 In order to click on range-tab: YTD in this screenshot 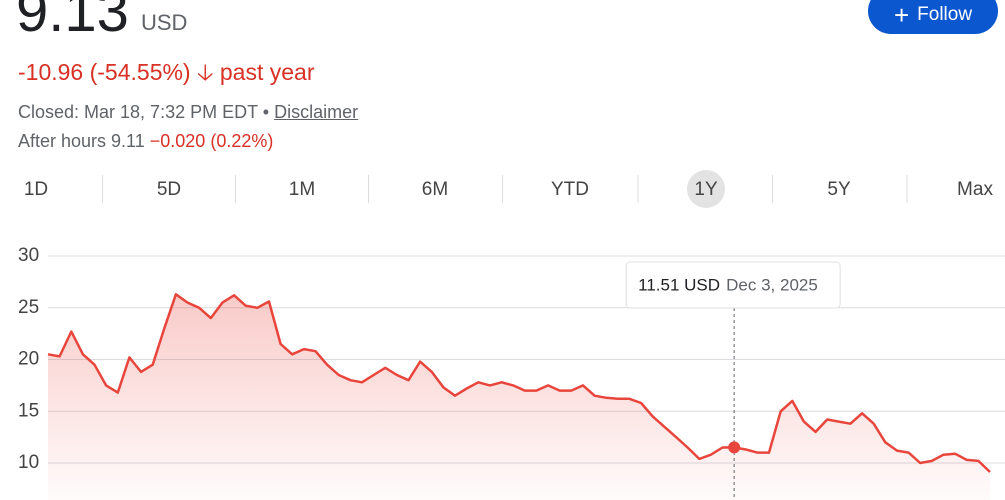, I will do `click(570, 189)`.